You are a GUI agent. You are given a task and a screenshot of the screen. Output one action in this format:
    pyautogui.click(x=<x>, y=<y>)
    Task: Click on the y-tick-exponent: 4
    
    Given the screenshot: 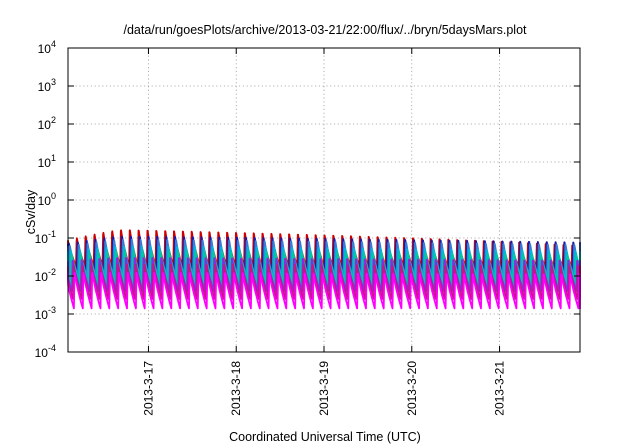 What is the action you would take?
    pyautogui.click(x=53, y=44)
    